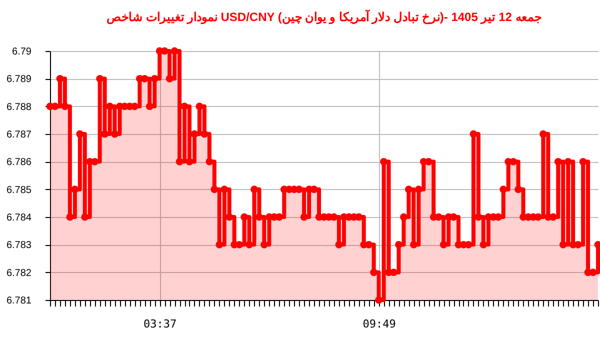 This screenshot has width=600, height=352. Describe the element at coordinates (19, 218) in the screenshot. I see `y-tick-label: 6.784` at that location.